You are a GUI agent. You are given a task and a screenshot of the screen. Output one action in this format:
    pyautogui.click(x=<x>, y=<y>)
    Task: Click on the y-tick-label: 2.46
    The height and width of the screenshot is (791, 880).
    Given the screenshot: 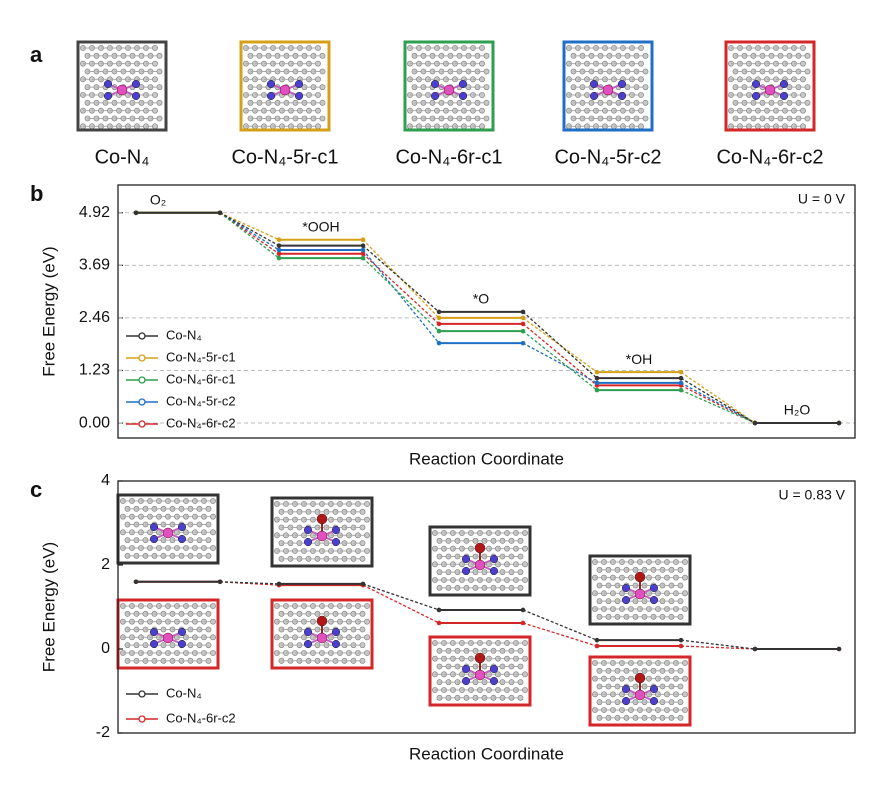 What is the action you would take?
    pyautogui.click(x=94, y=317)
    